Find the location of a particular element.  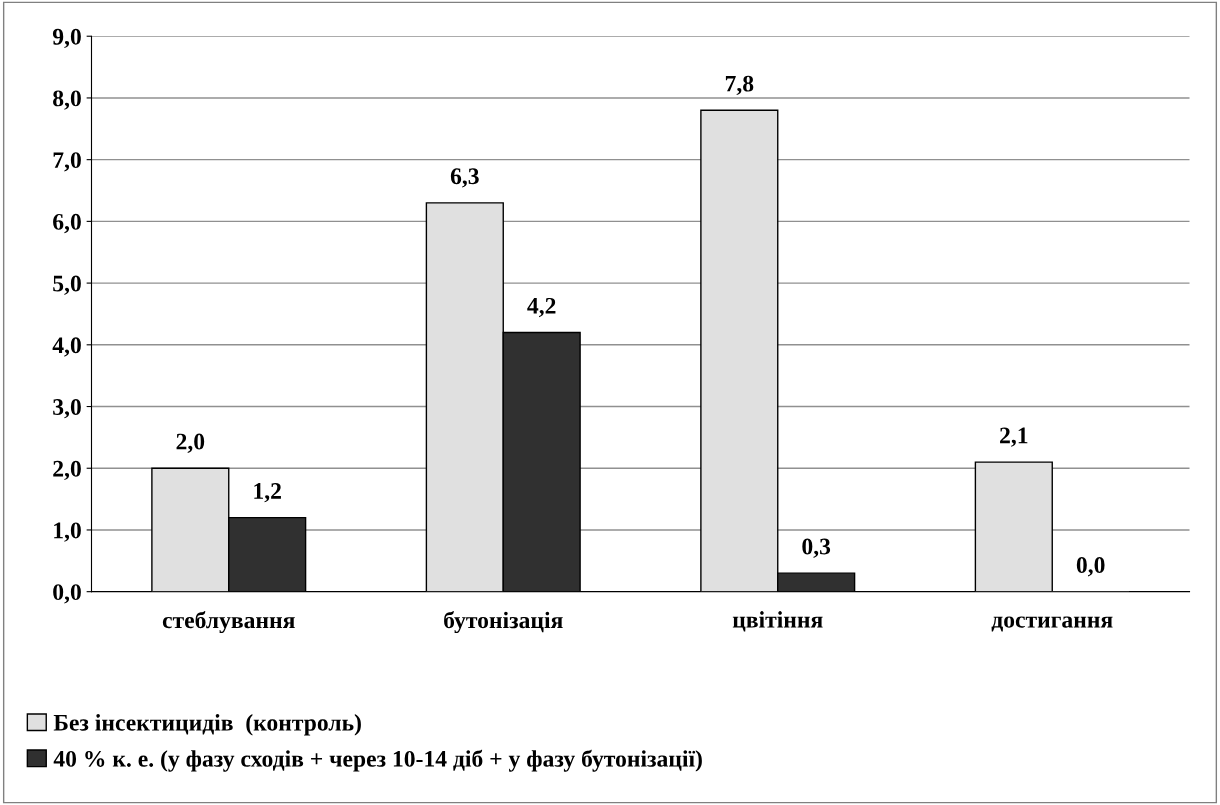

data-label: 2,0 is located at coordinates (190, 443).